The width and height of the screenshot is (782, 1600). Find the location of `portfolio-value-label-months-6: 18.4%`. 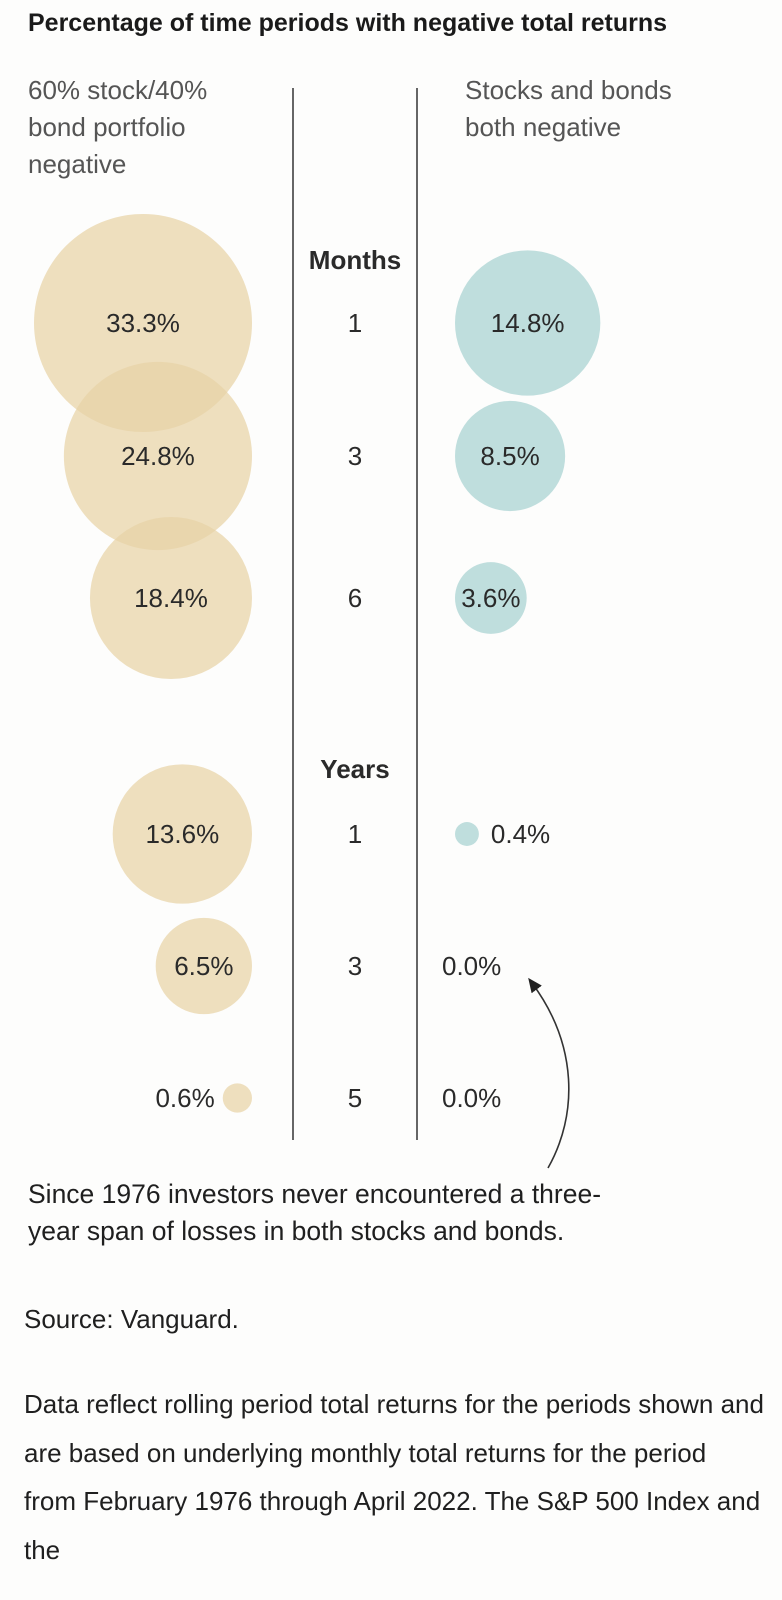

portfolio-value-label-months-6: 18.4% is located at coordinates (171, 598).